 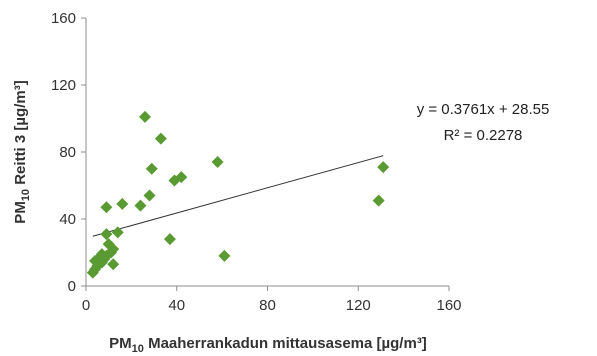 What do you see at coordinates (67, 219) in the screenshot?
I see `y-tick-label: 40` at bounding box center [67, 219].